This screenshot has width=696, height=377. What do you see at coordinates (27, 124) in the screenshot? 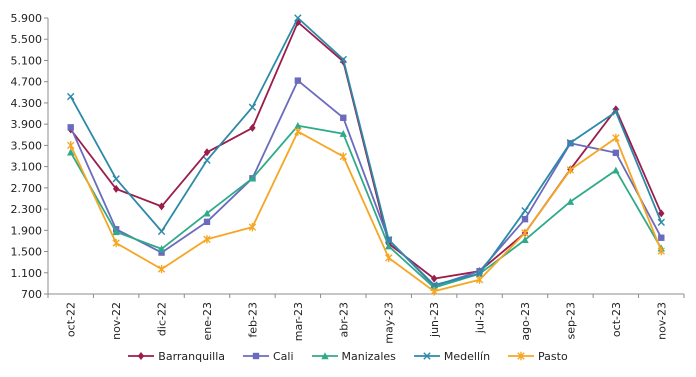
I see `y-tick-label: 3.900` at bounding box center [27, 124].